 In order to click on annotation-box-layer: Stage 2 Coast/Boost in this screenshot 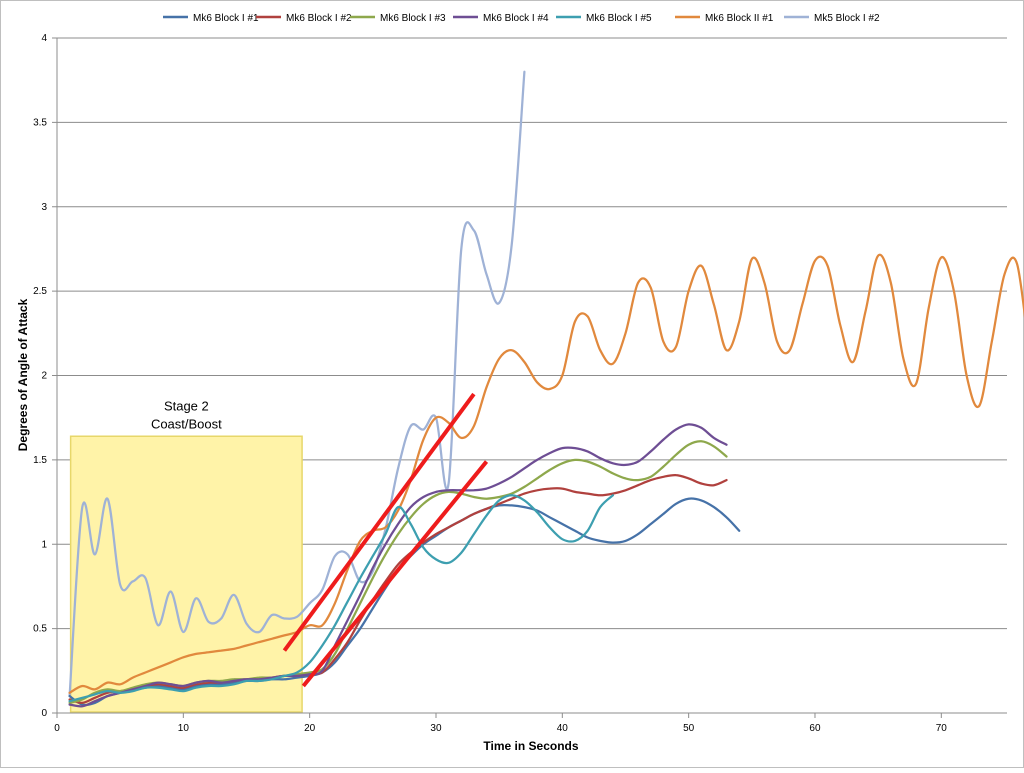, I will do `click(186, 555)`.